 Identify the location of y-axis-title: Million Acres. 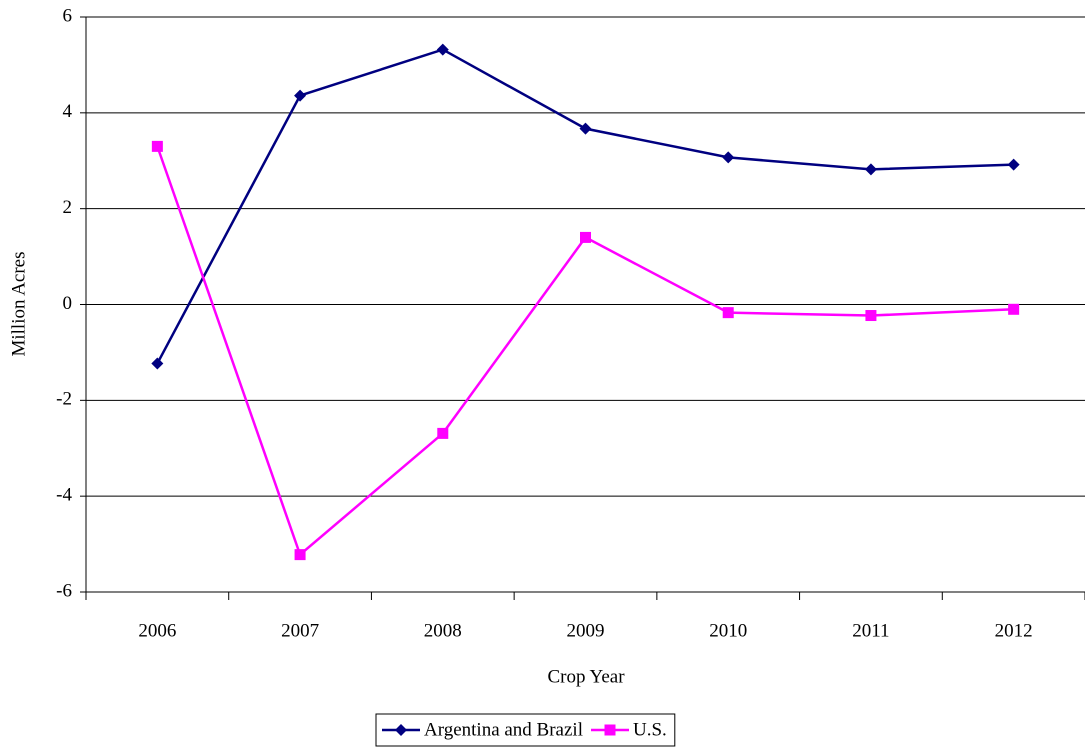
(18, 303).